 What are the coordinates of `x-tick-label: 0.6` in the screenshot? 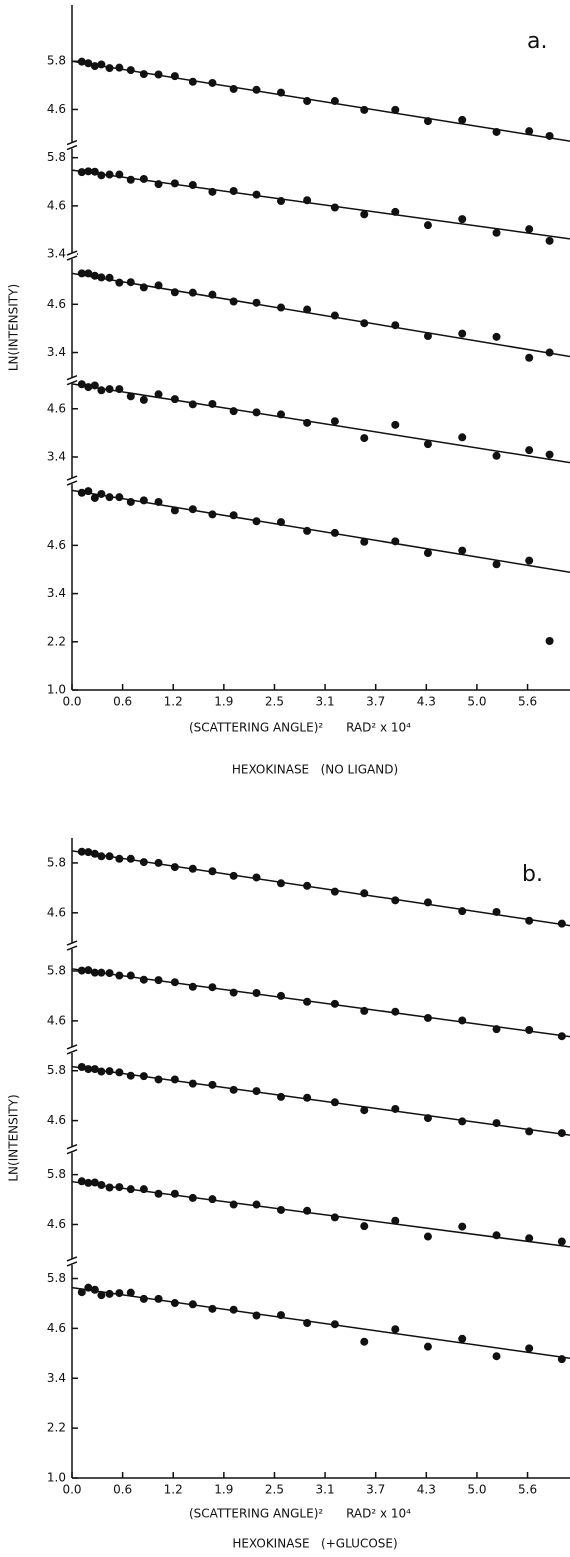 It's located at (122, 1490).